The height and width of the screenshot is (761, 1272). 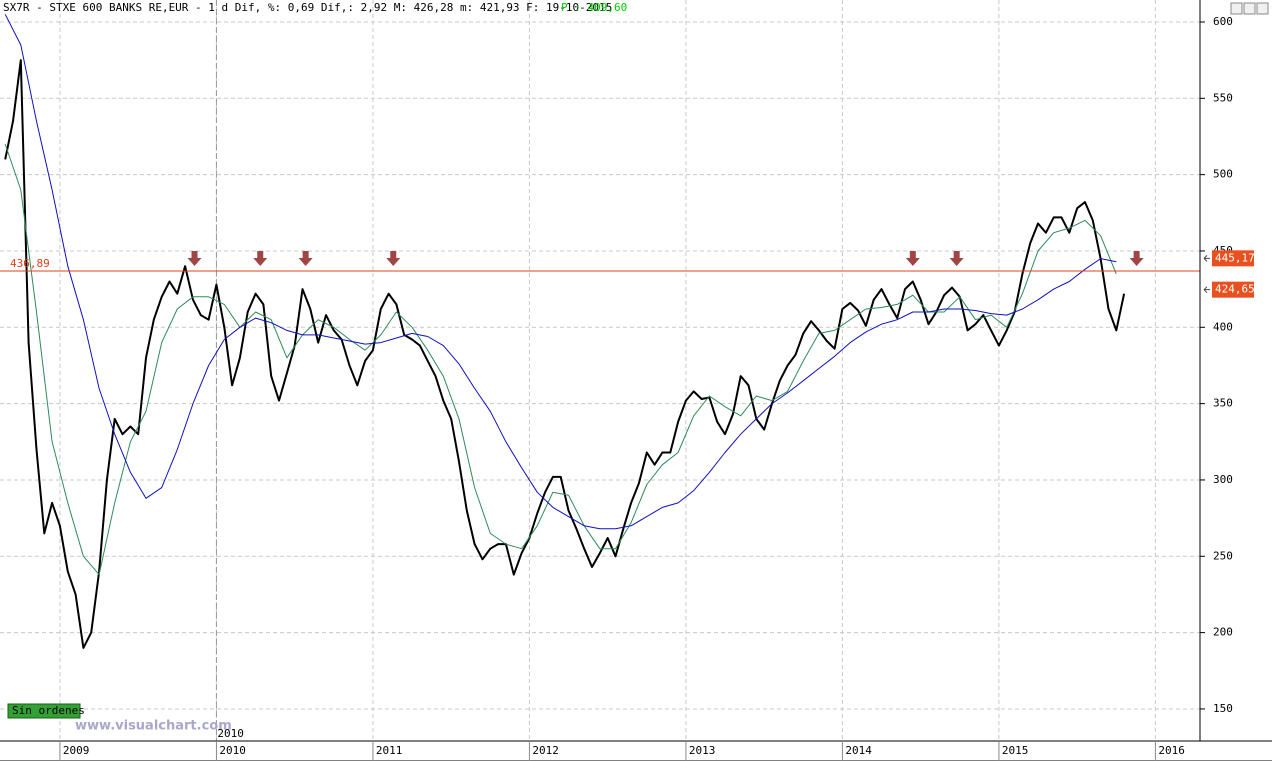 I want to click on x-tick-label: 2014, so click(x=858, y=750).